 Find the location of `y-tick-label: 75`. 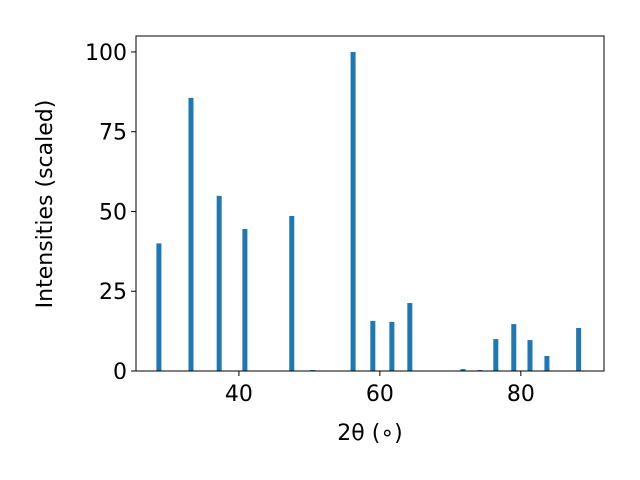

y-tick-label: 75 is located at coordinates (113, 133).